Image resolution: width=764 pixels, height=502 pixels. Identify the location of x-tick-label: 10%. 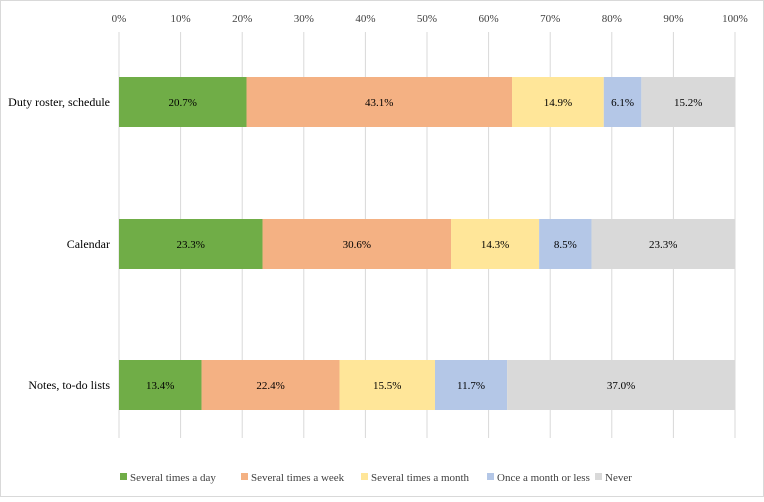
(181, 19).